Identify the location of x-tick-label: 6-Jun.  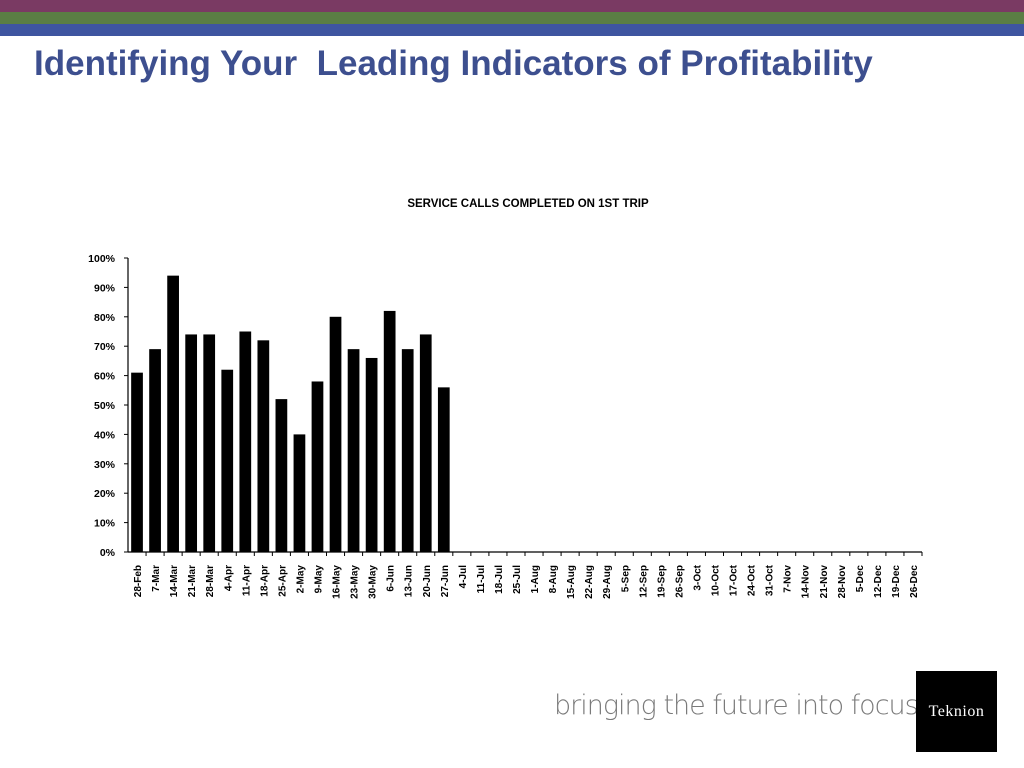
(391, 578).